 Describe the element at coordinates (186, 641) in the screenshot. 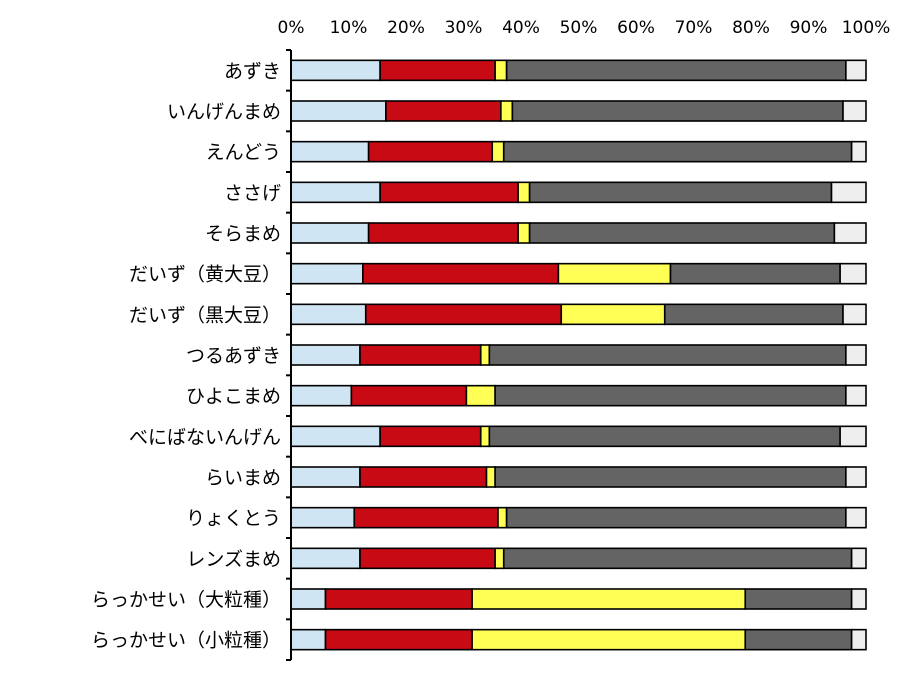

I see `category-label: らっかせい（小粒種）` at that location.